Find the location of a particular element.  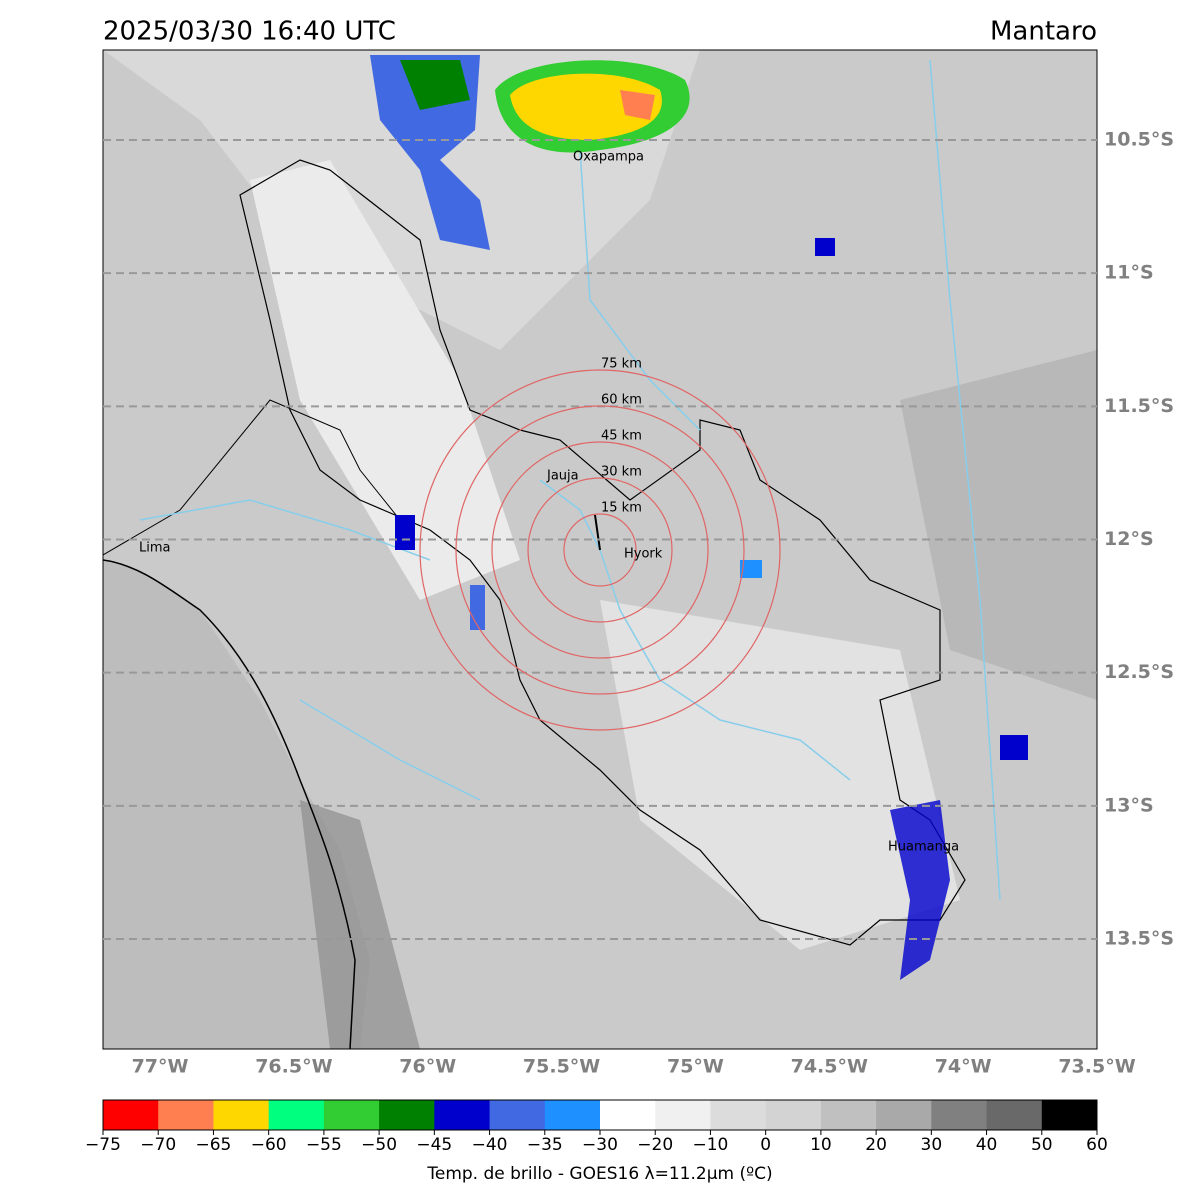

city-label: Huamanga is located at coordinates (923, 847).